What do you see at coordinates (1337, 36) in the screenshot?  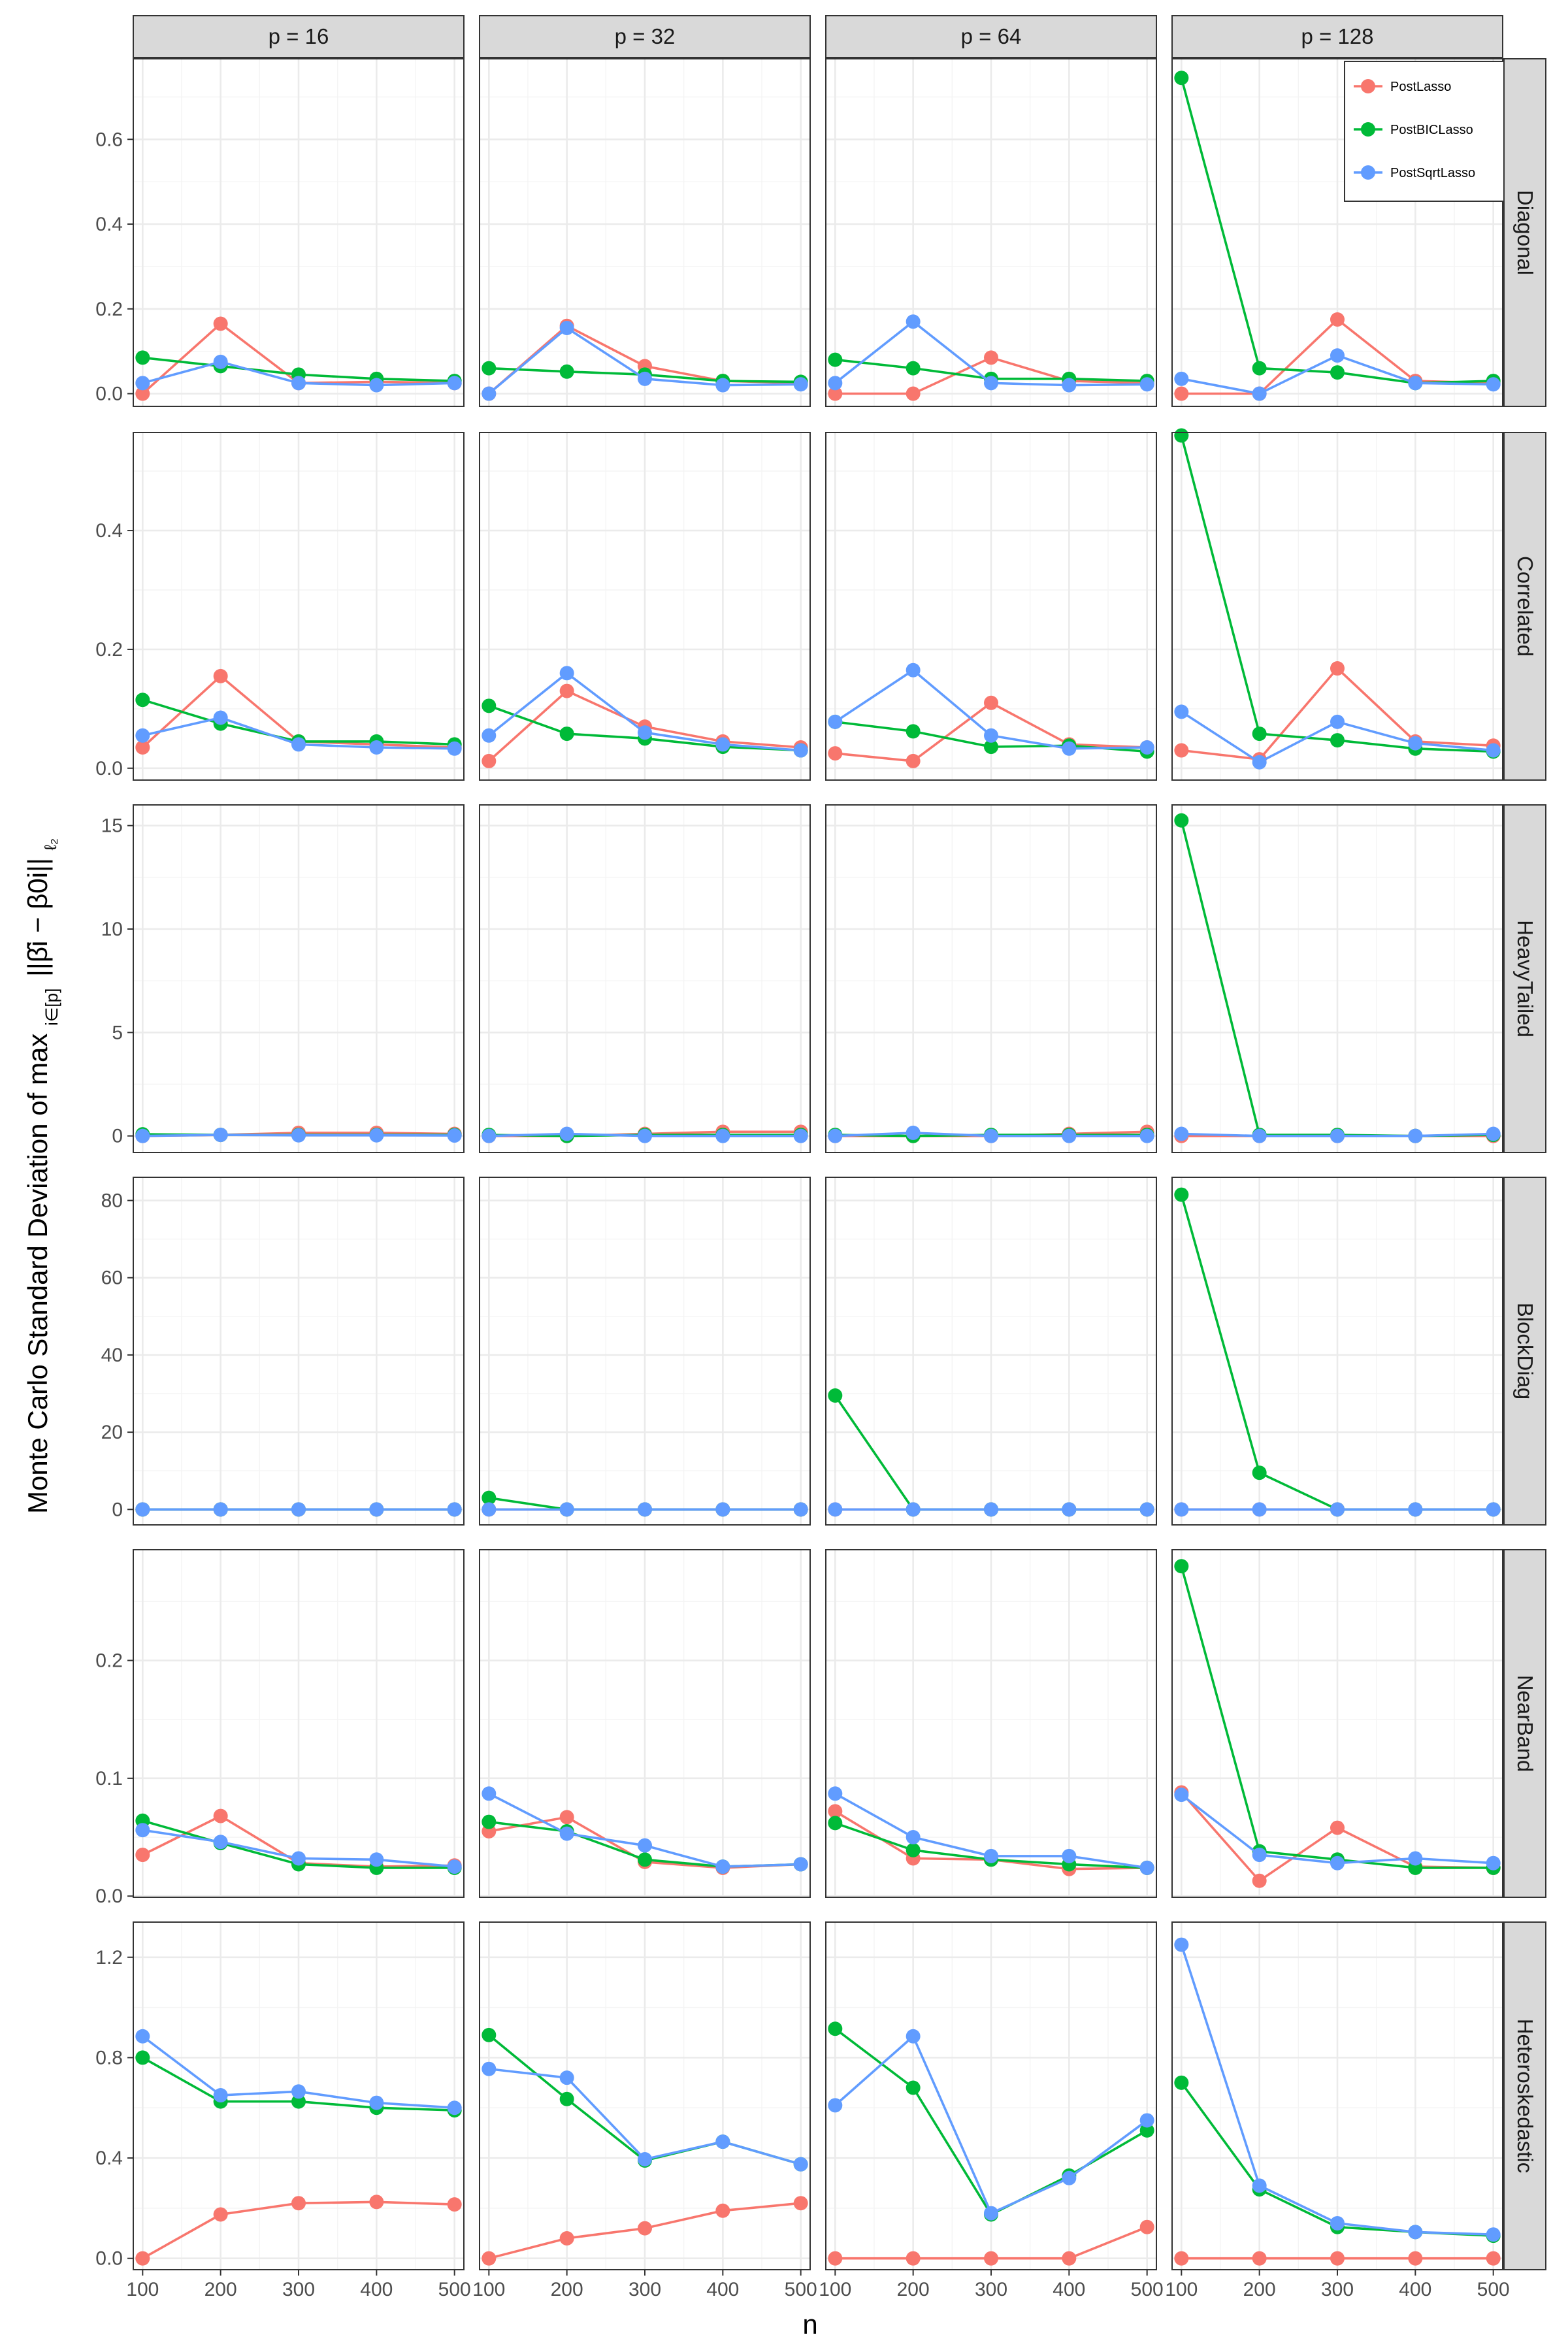 I see `column-strip-p-128: p = 128` at bounding box center [1337, 36].